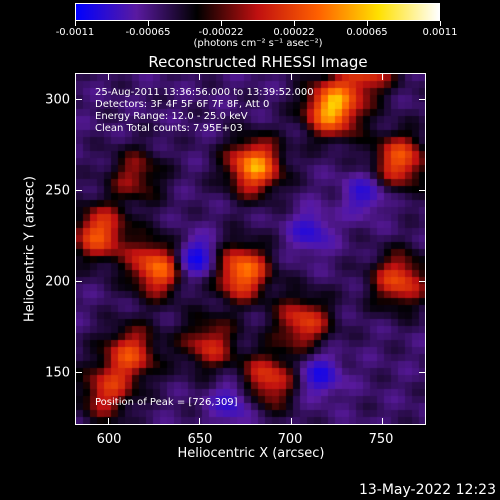  What do you see at coordinates (204, 92) in the screenshot?
I see `time-range-label: 25-Aug-2011 13:36:56.000 to 13:39:52.000` at bounding box center [204, 92].